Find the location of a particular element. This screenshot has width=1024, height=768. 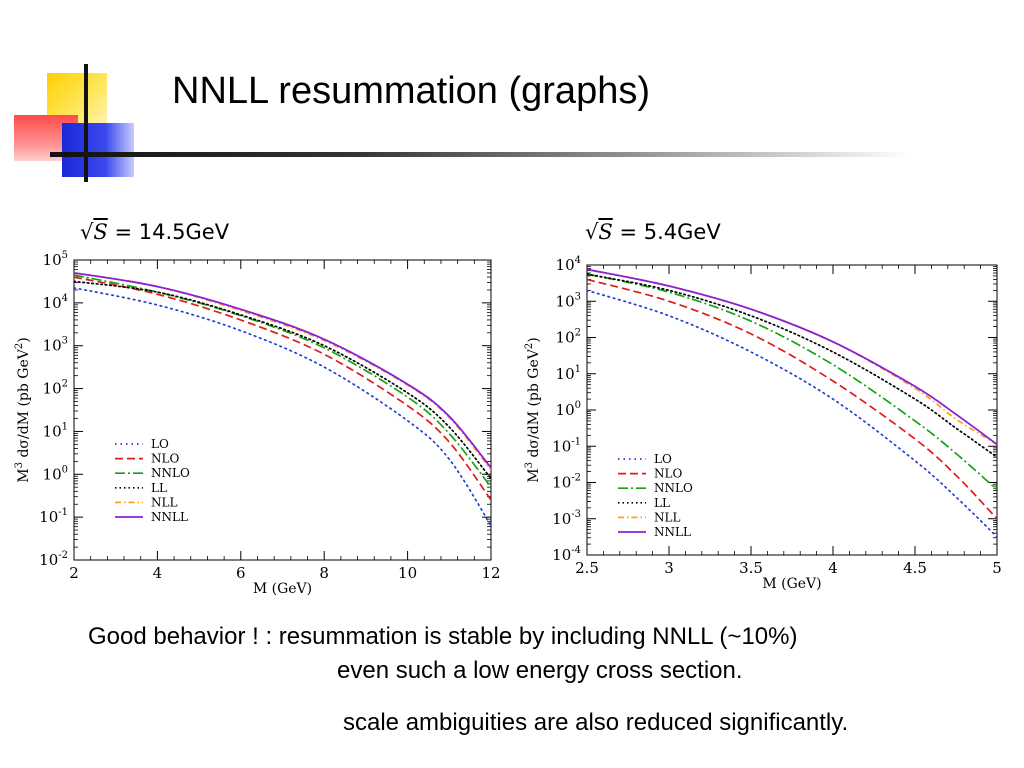

decor-vertical-line is located at coordinates (86, 123).